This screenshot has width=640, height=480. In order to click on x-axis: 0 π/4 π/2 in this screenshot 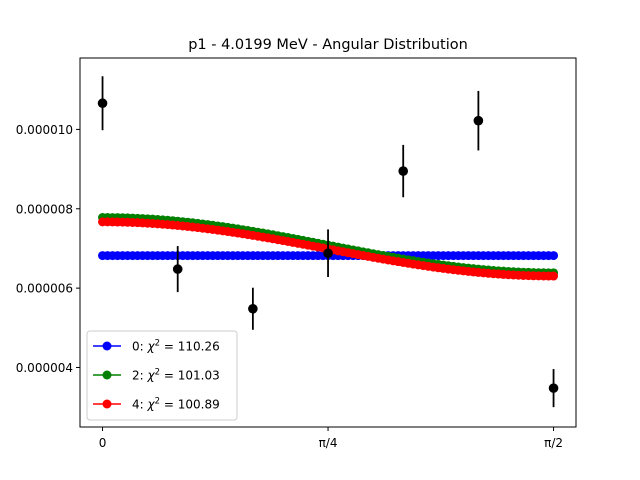, I will do `click(331, 438)`.